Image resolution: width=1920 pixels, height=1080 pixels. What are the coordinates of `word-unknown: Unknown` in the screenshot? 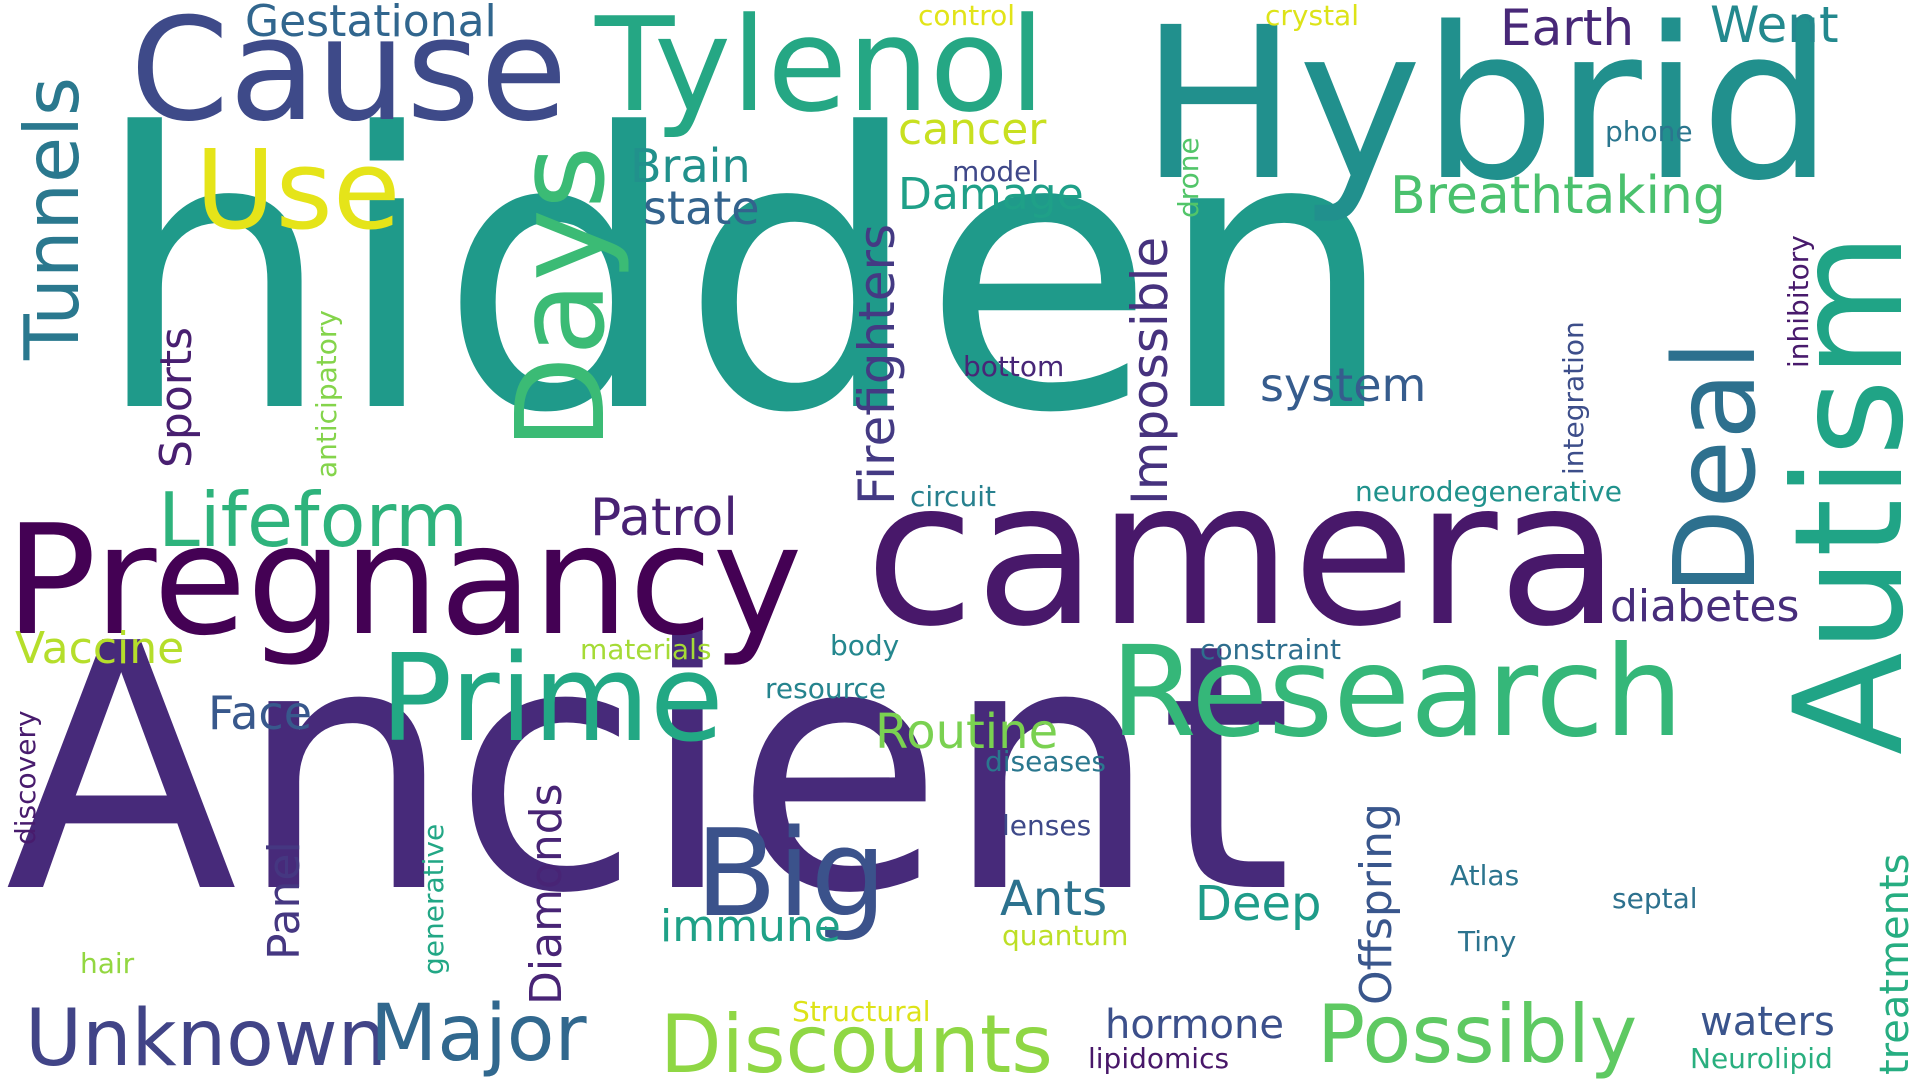 It's located at (206, 1037).